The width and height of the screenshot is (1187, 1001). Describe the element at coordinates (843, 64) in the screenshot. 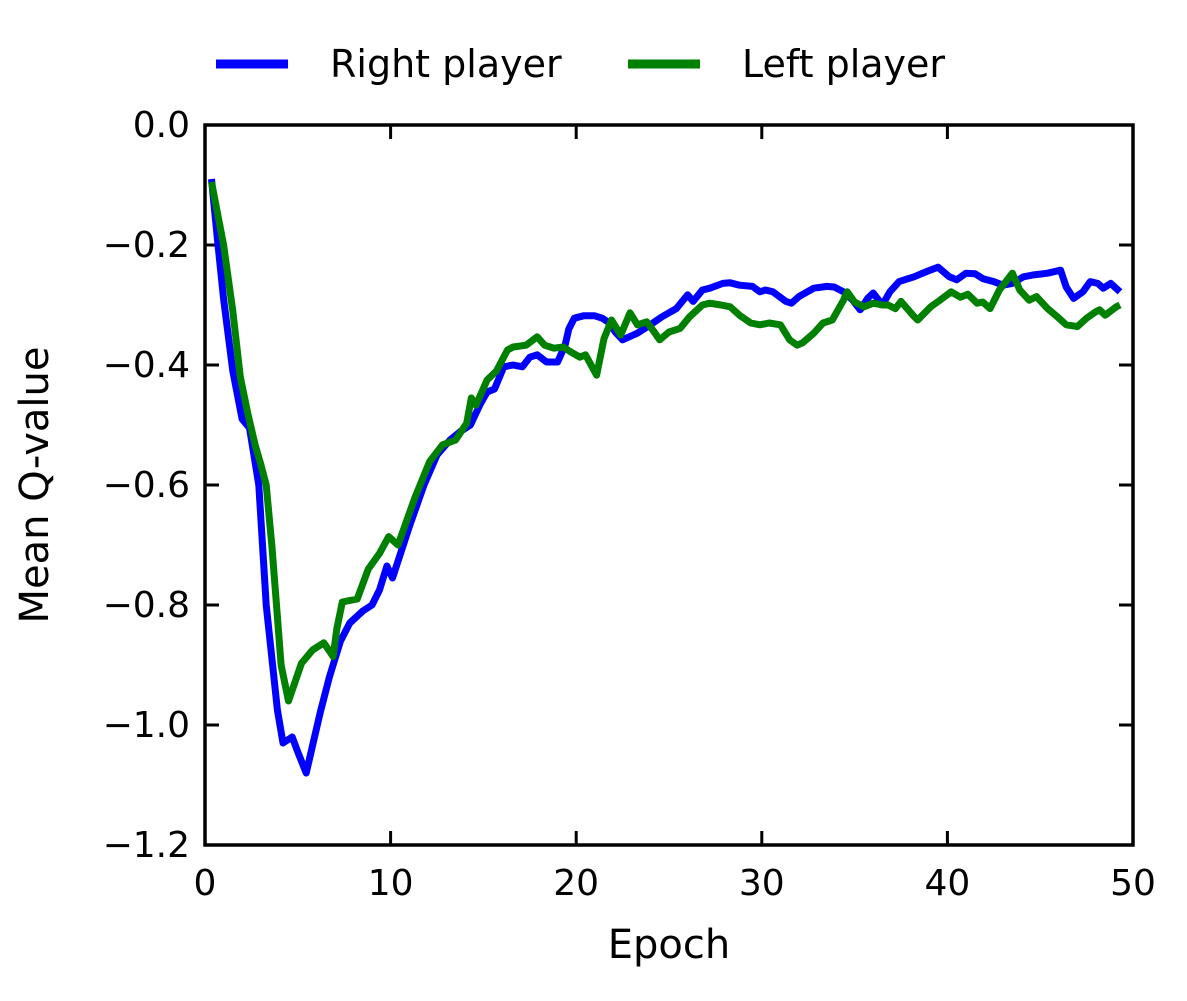

I see `legend-label-left-player: Left player` at that location.